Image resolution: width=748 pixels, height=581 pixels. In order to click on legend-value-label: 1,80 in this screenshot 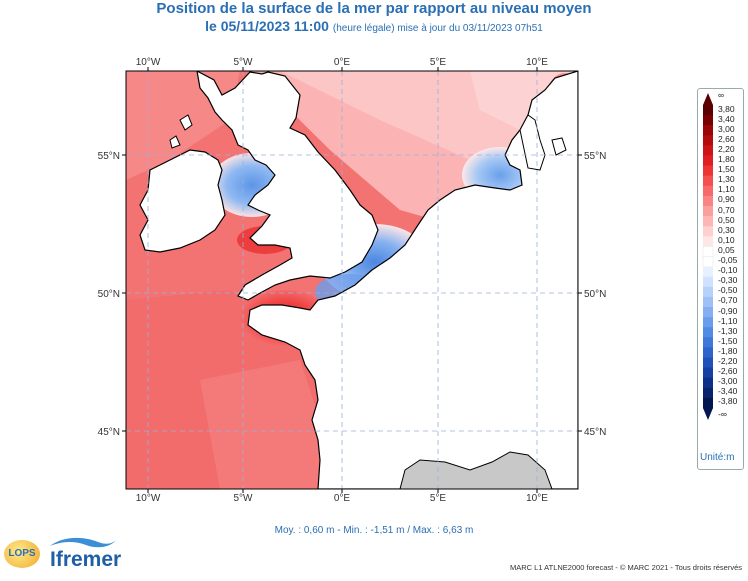, I will do `click(726, 159)`.